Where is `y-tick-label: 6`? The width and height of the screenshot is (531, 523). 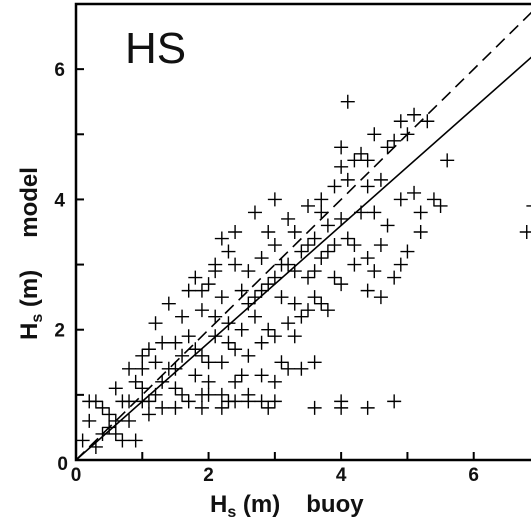 y-tick-label: 6 is located at coordinates (59, 70).